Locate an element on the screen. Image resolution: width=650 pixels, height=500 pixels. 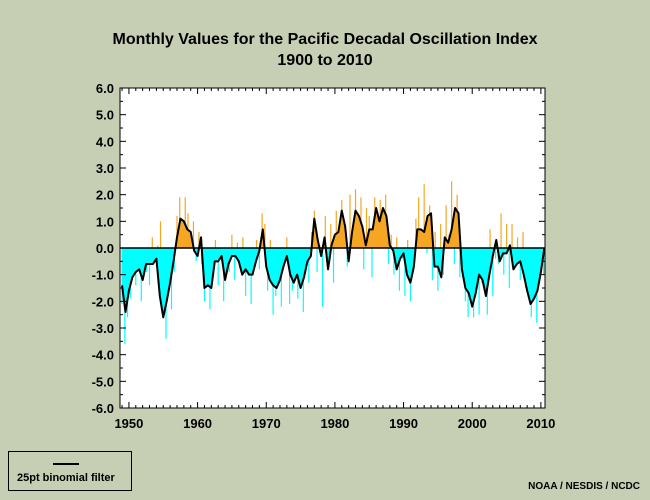
x-tick-label: 2000 is located at coordinates (472, 423).